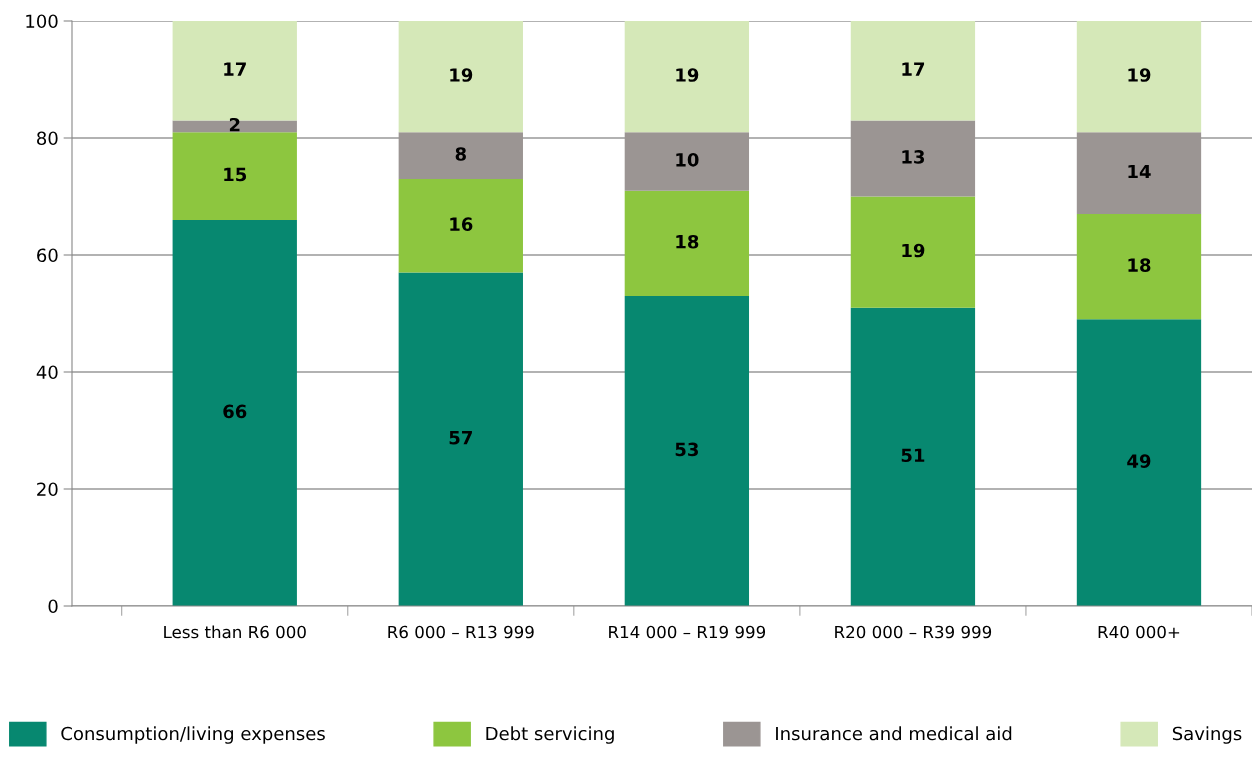 The image size is (1252, 762). What do you see at coordinates (47, 489) in the screenshot?
I see `y-tick-label: 20` at bounding box center [47, 489].